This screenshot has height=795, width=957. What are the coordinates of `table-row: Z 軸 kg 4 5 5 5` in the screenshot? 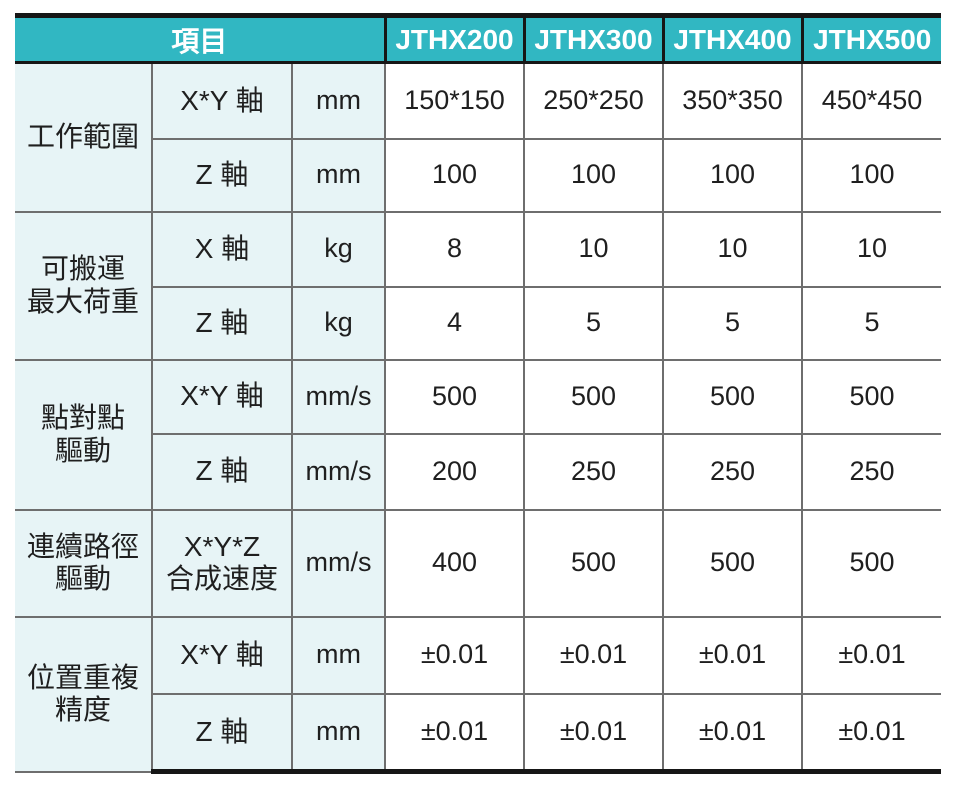 It's located at (478, 323).